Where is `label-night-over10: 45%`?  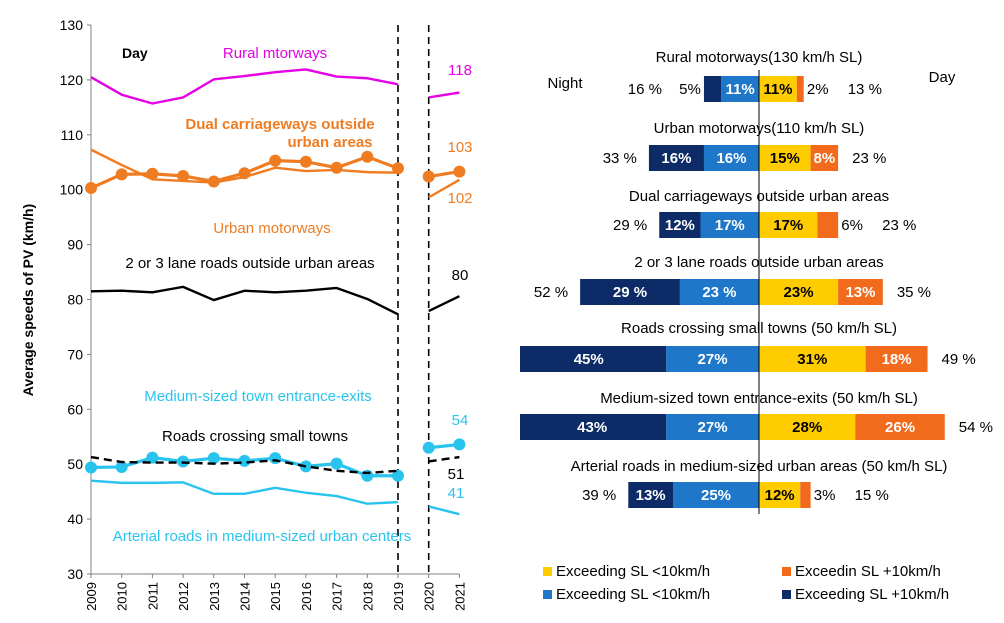 label-night-over10: 45% is located at coordinates (589, 359).